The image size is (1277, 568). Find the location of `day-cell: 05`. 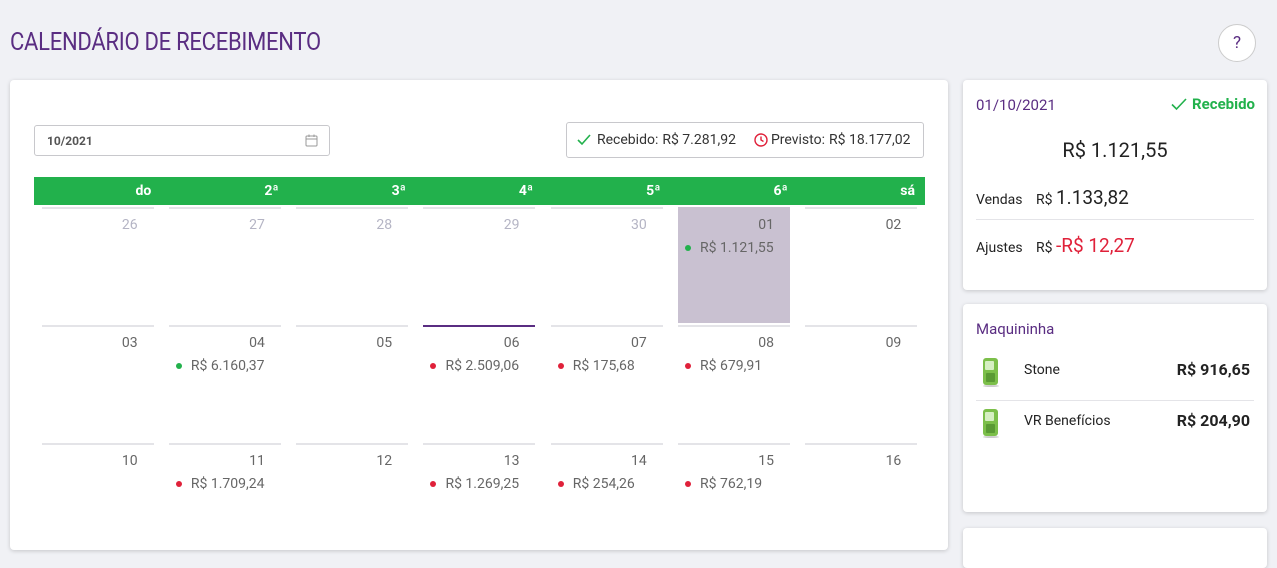

day-cell: 05 is located at coordinates (352, 383).